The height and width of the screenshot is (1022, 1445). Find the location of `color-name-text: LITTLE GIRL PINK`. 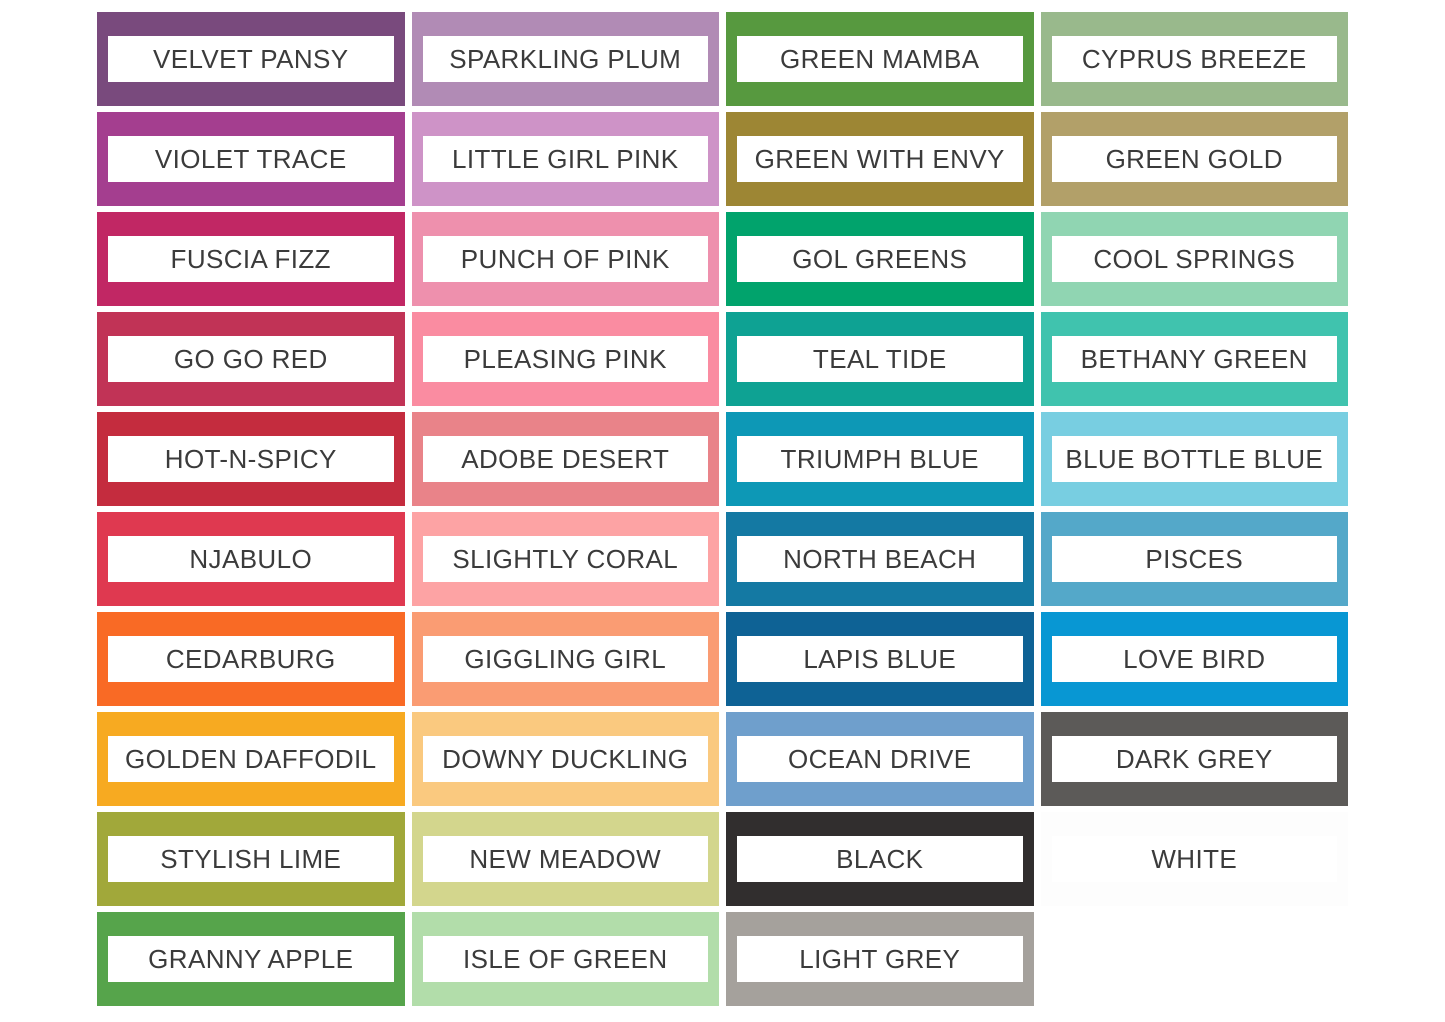

color-name-text: LITTLE GIRL PINK is located at coordinates (565, 158).